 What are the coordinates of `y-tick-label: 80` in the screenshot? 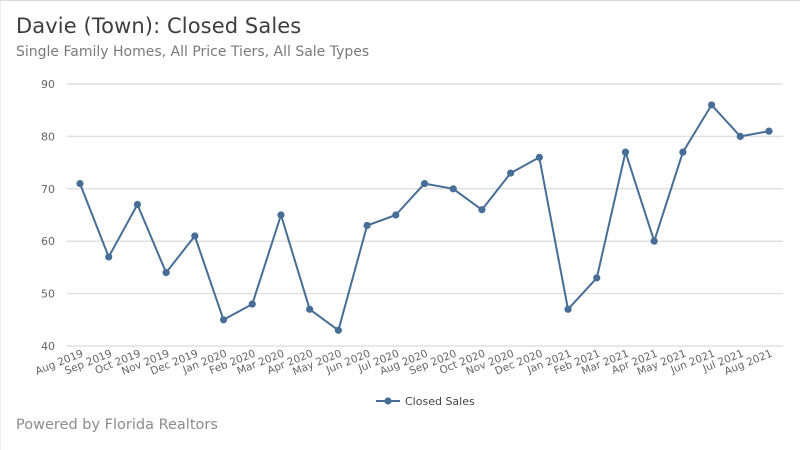 It's located at (48, 136).